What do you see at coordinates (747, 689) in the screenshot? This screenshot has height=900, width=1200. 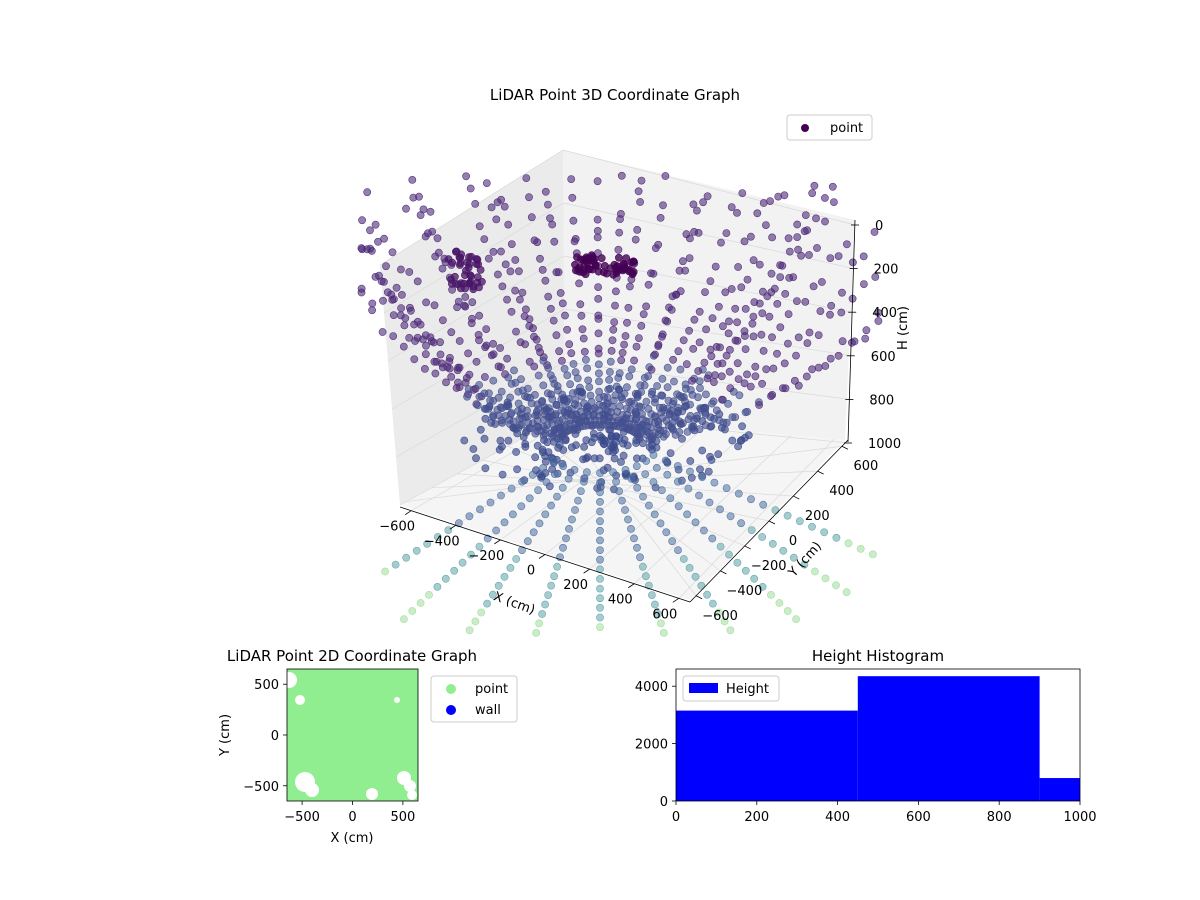 I see `legend-histogram-label: Height` at bounding box center [747, 689].